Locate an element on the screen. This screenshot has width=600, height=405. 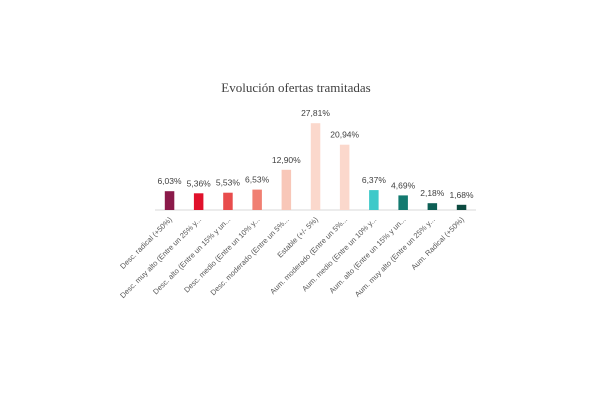
data-label-2: 5,36% is located at coordinates (199, 183).